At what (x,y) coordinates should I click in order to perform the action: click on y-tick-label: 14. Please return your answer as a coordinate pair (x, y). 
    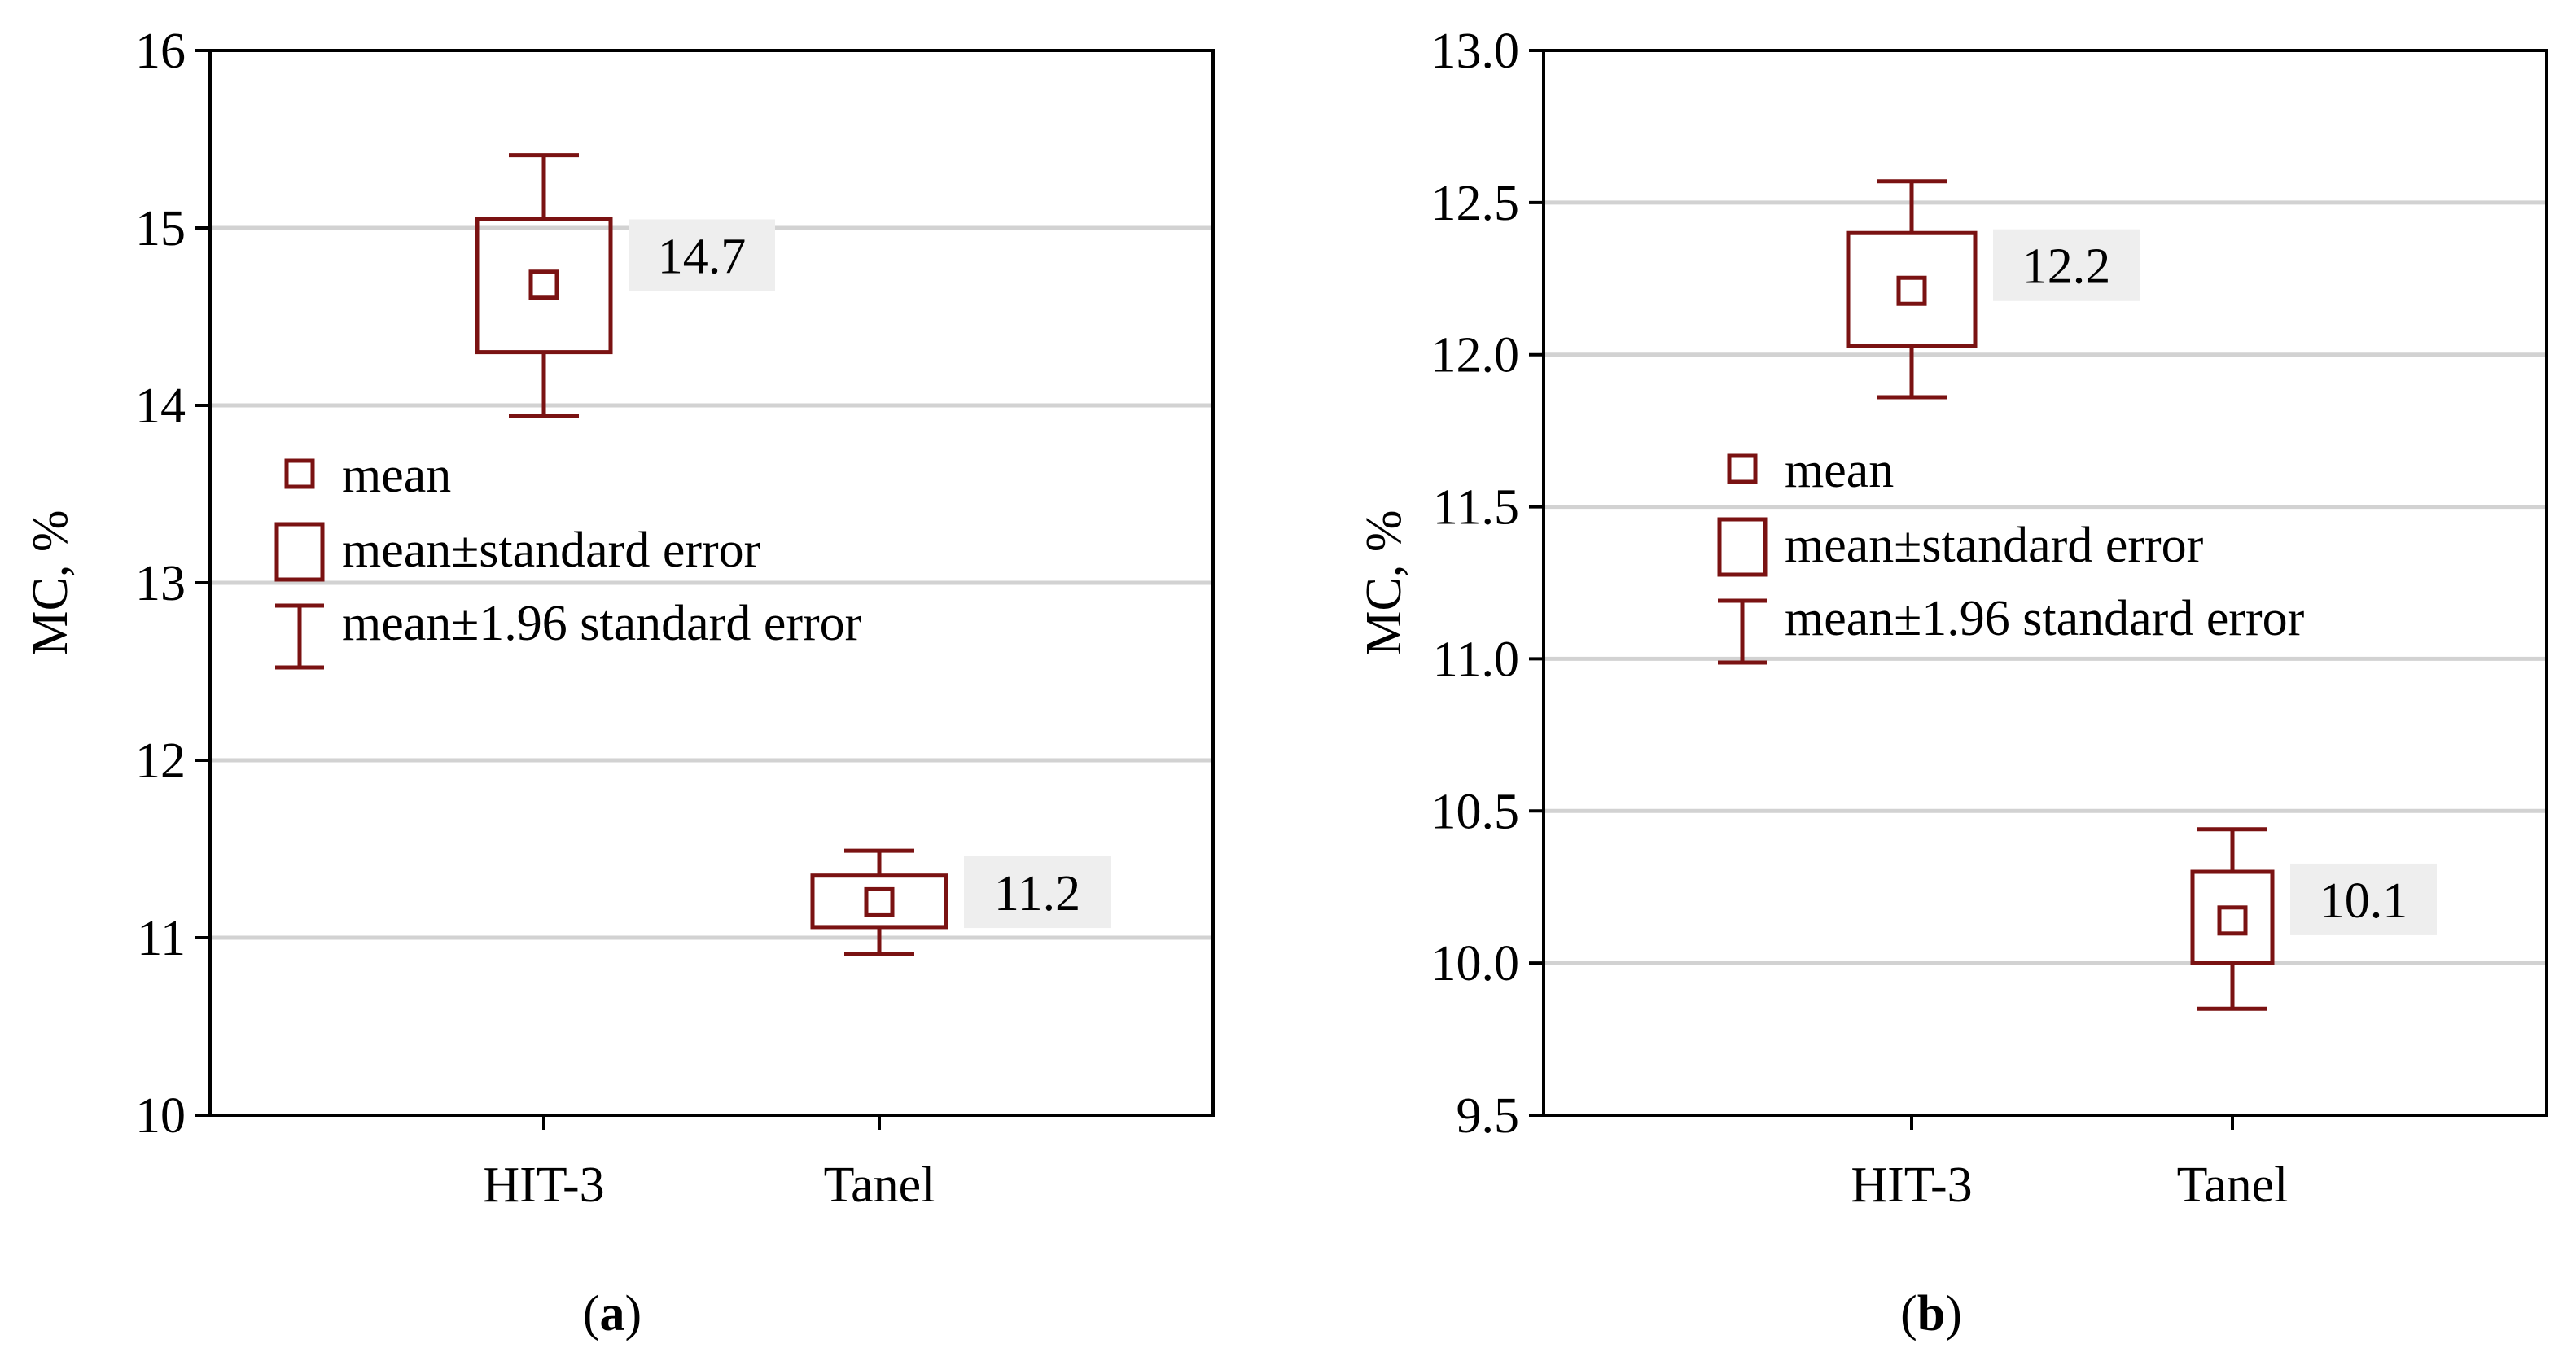
    Looking at the image, I should click on (160, 407).